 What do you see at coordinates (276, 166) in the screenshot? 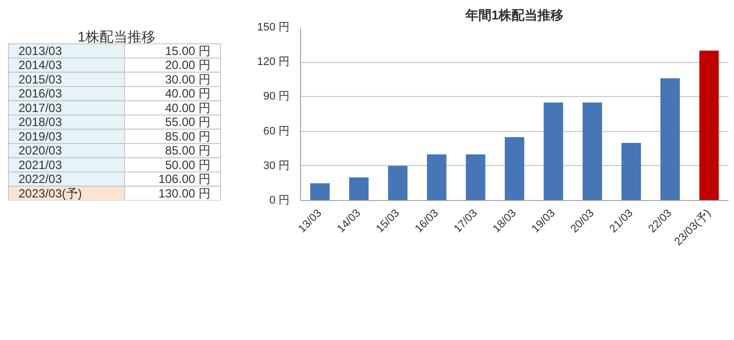
I see `y-tick-label: 30 円` at bounding box center [276, 166].